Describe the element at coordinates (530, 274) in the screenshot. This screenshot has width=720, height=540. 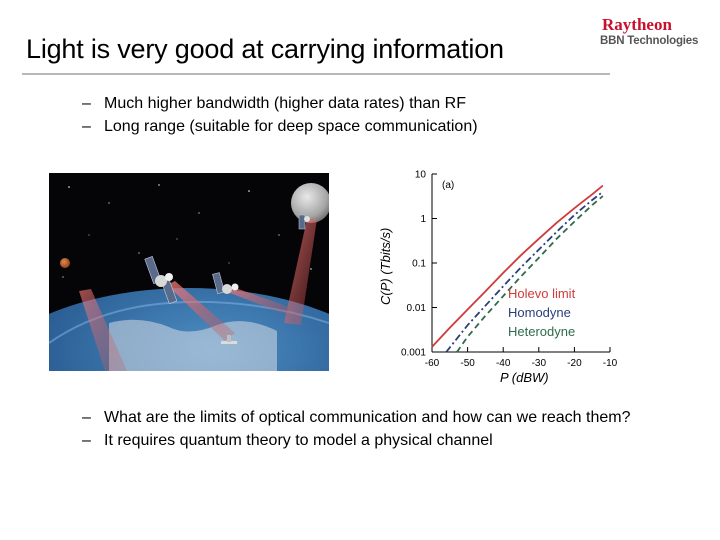
I see `series-line-heterodyne` at that location.